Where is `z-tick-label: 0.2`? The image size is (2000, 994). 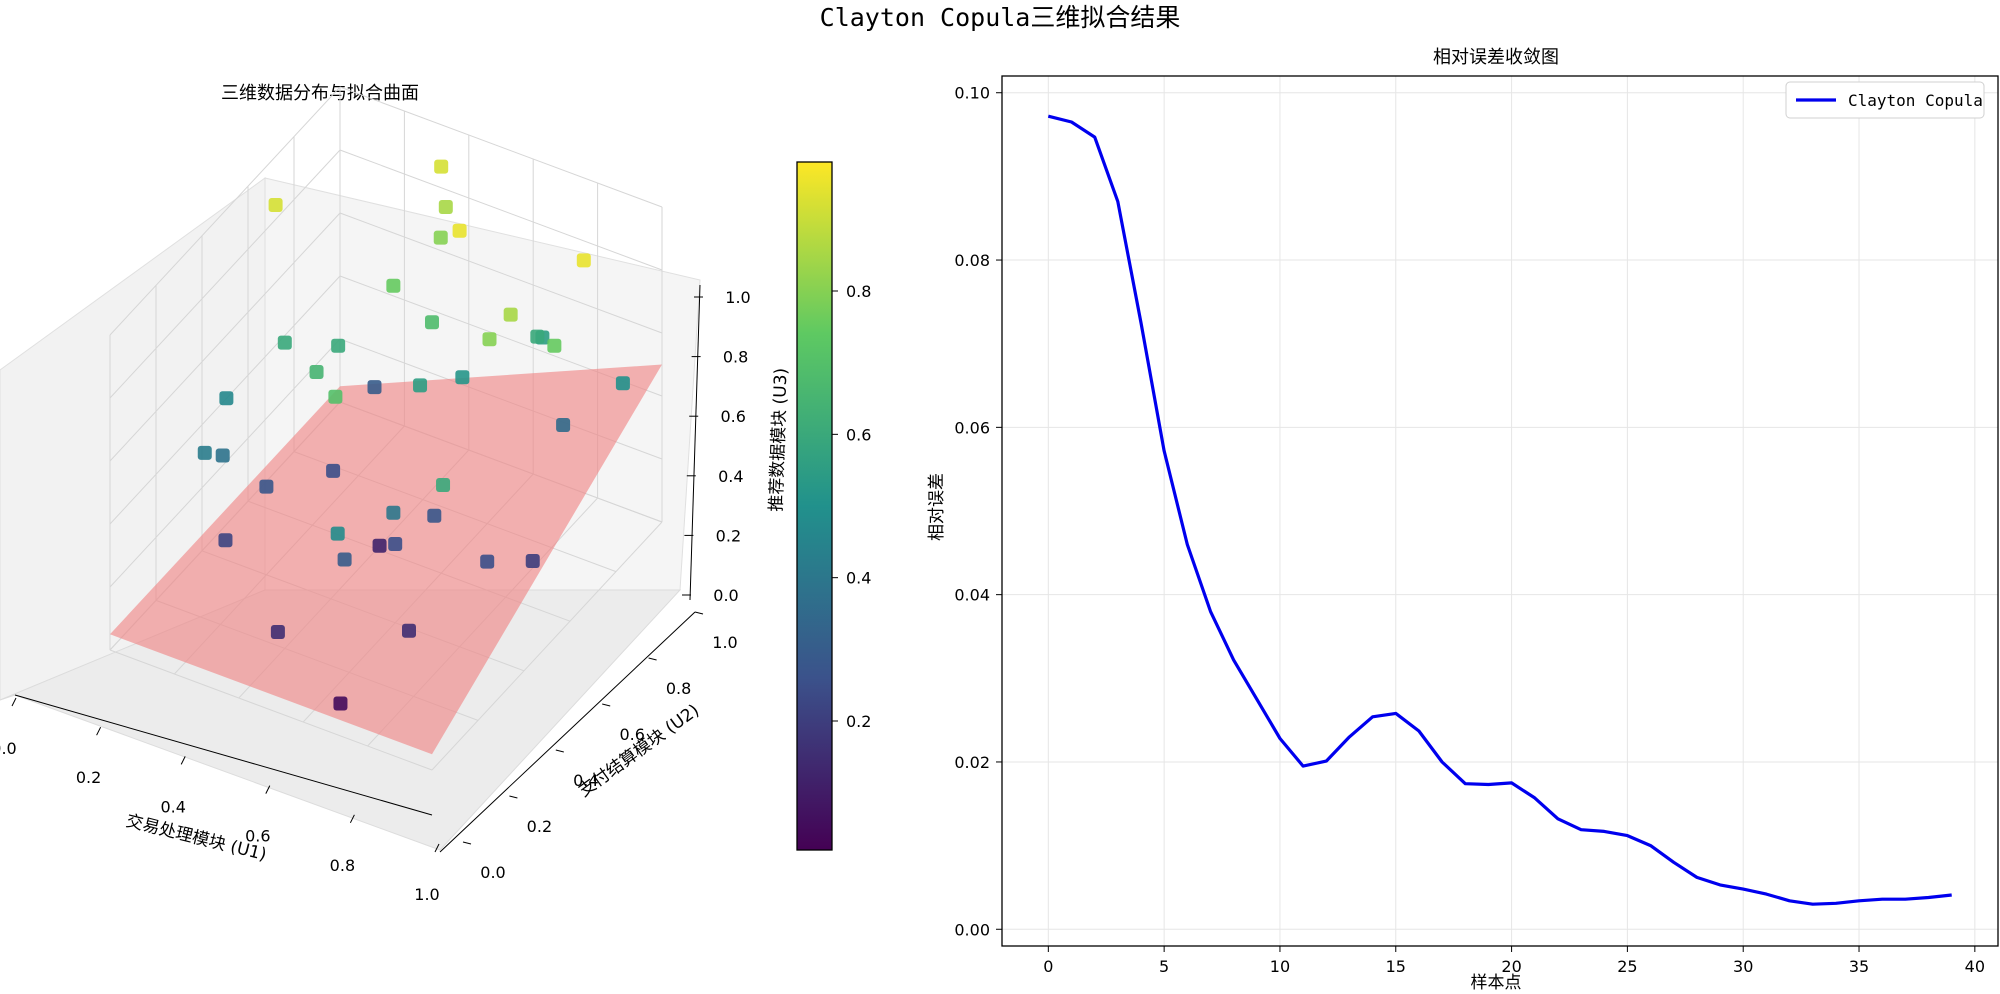
z-tick-label: 0.2 is located at coordinates (728, 535).